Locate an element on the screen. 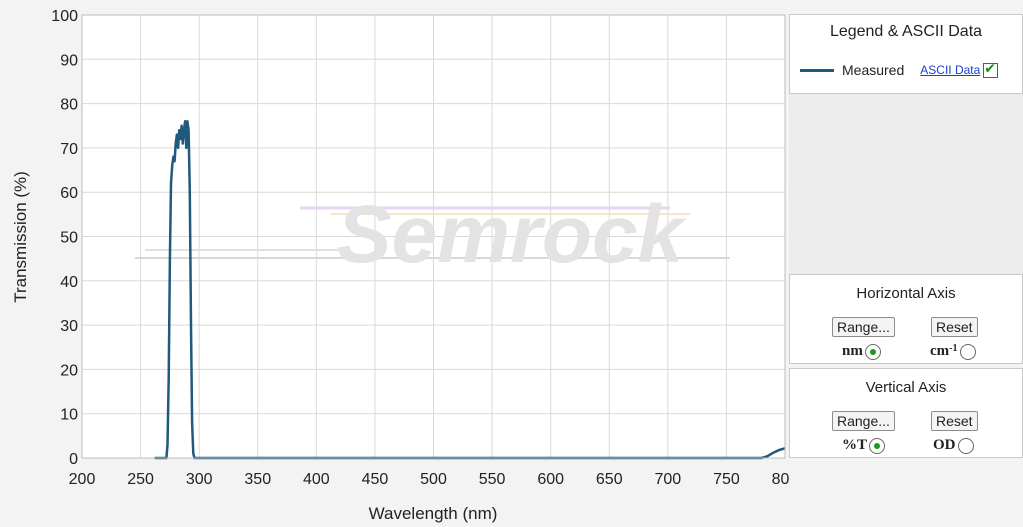 This screenshot has width=1023, height=527. y-tick-labels: 0 10 20 30 40 50 60 70 80 90 100 is located at coordinates (64, 238).